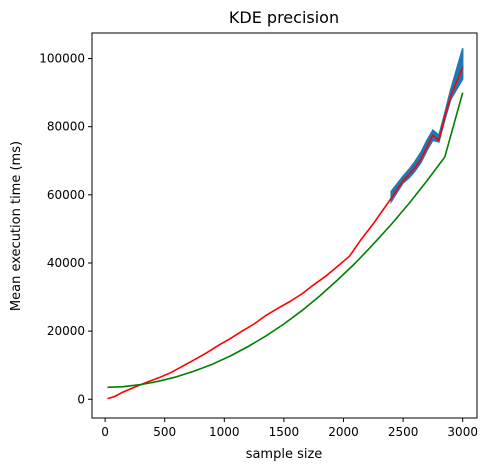 The image size is (489, 470). What do you see at coordinates (224, 432) in the screenshot?
I see `x-tick-label: 1000` at bounding box center [224, 432].